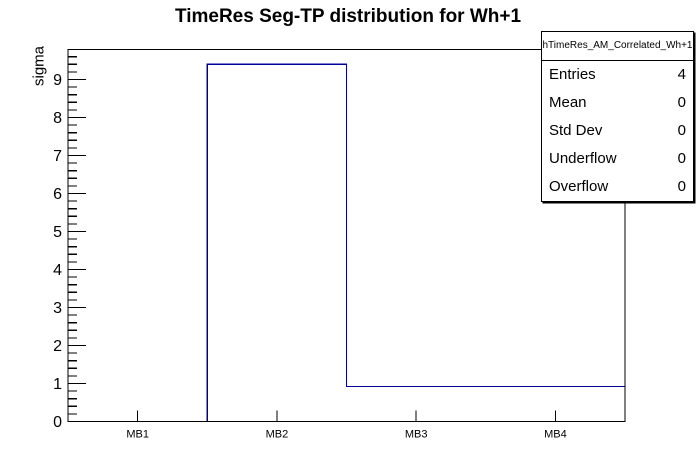 Image resolution: width=696 pixels, height=472 pixels. Describe the element at coordinates (57, 156) in the screenshot. I see `y-tick-label: 7` at that location.